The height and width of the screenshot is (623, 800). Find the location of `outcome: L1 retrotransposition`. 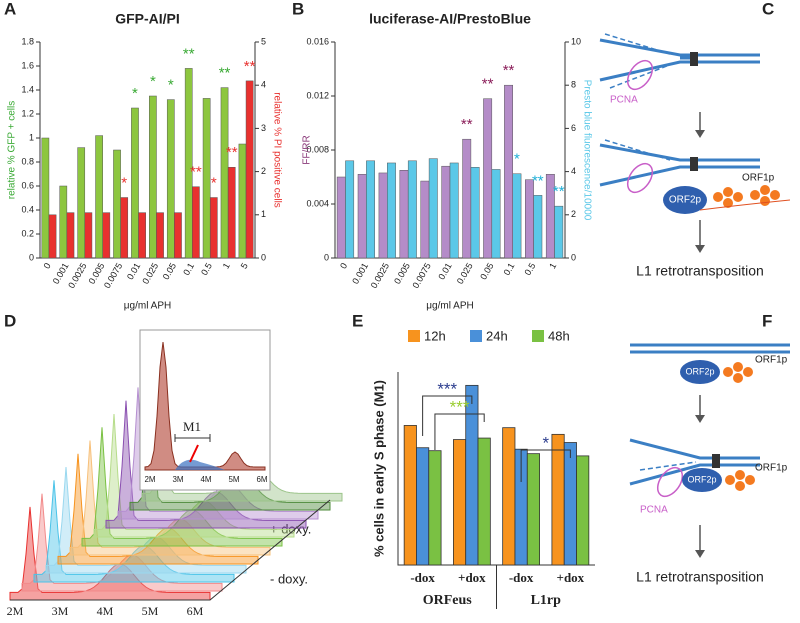

outcome: L1 retrotransposition is located at coordinates (700, 271).